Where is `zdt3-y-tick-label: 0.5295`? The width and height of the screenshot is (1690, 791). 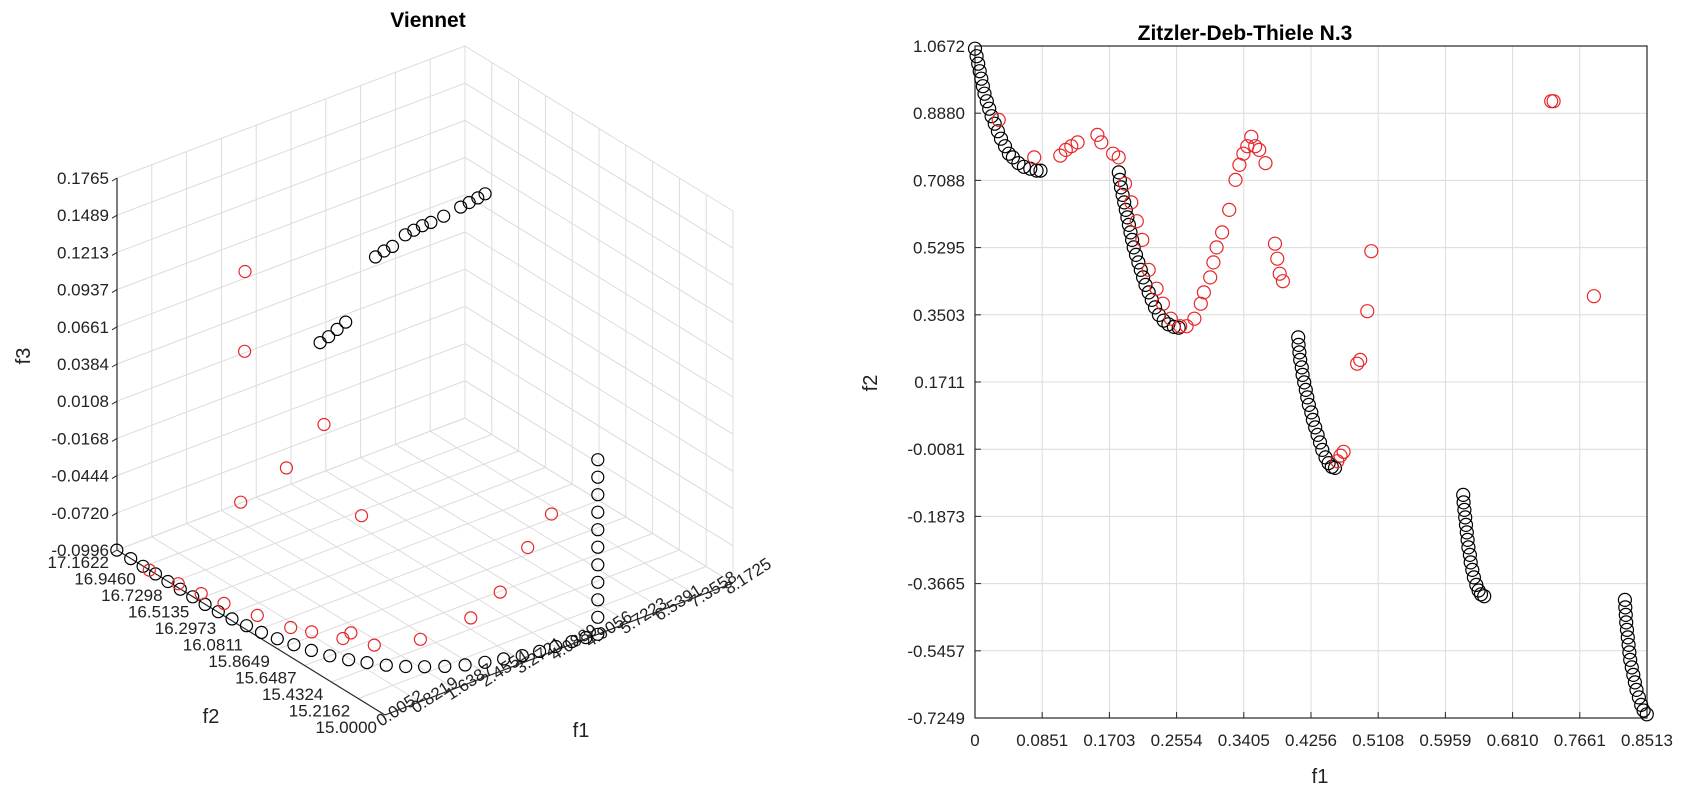
zdt3-y-tick-label: 0.5295 is located at coordinates (939, 248).